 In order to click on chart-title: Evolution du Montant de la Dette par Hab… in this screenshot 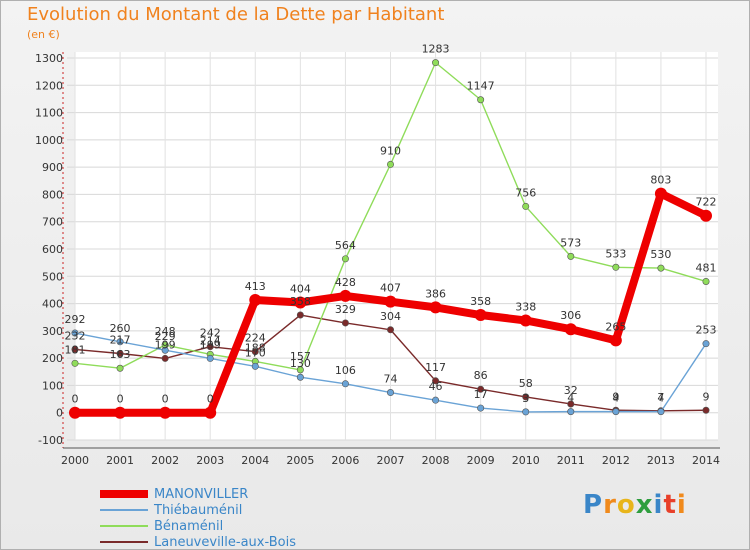, I will do `click(236, 14)`.